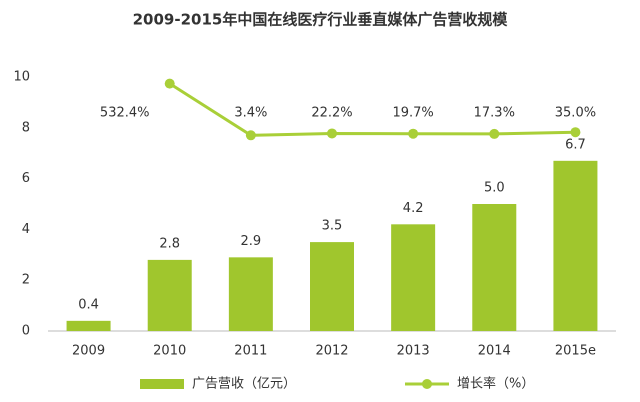  Describe the element at coordinates (26, 178) in the screenshot. I see `y-tick-label: 6` at that location.